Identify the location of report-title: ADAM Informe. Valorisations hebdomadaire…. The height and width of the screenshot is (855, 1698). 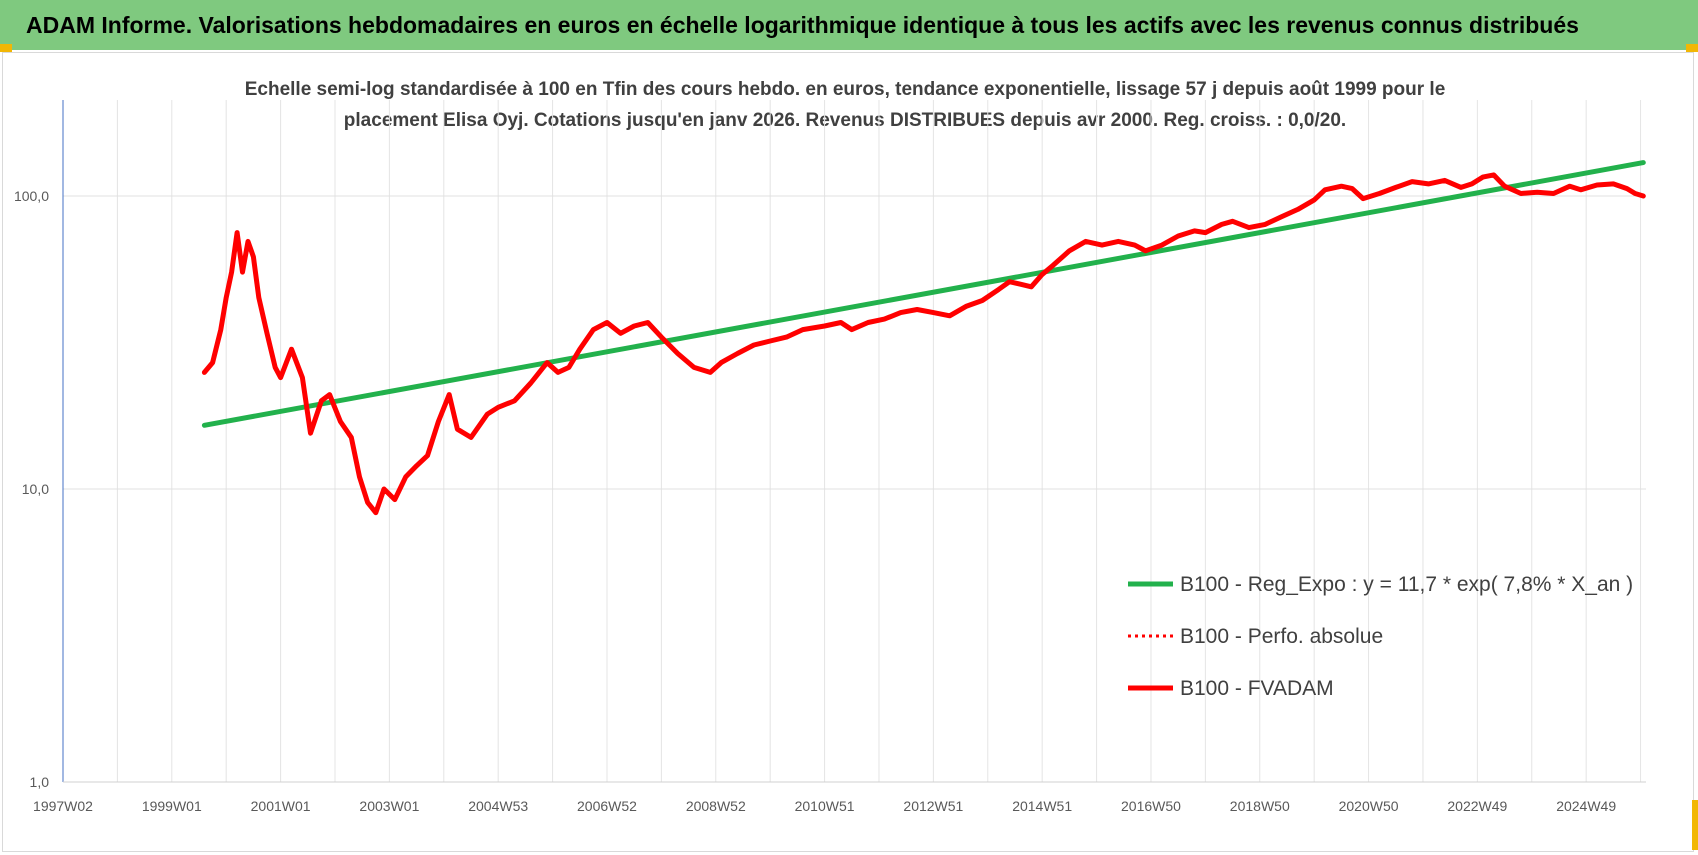
(849, 25).